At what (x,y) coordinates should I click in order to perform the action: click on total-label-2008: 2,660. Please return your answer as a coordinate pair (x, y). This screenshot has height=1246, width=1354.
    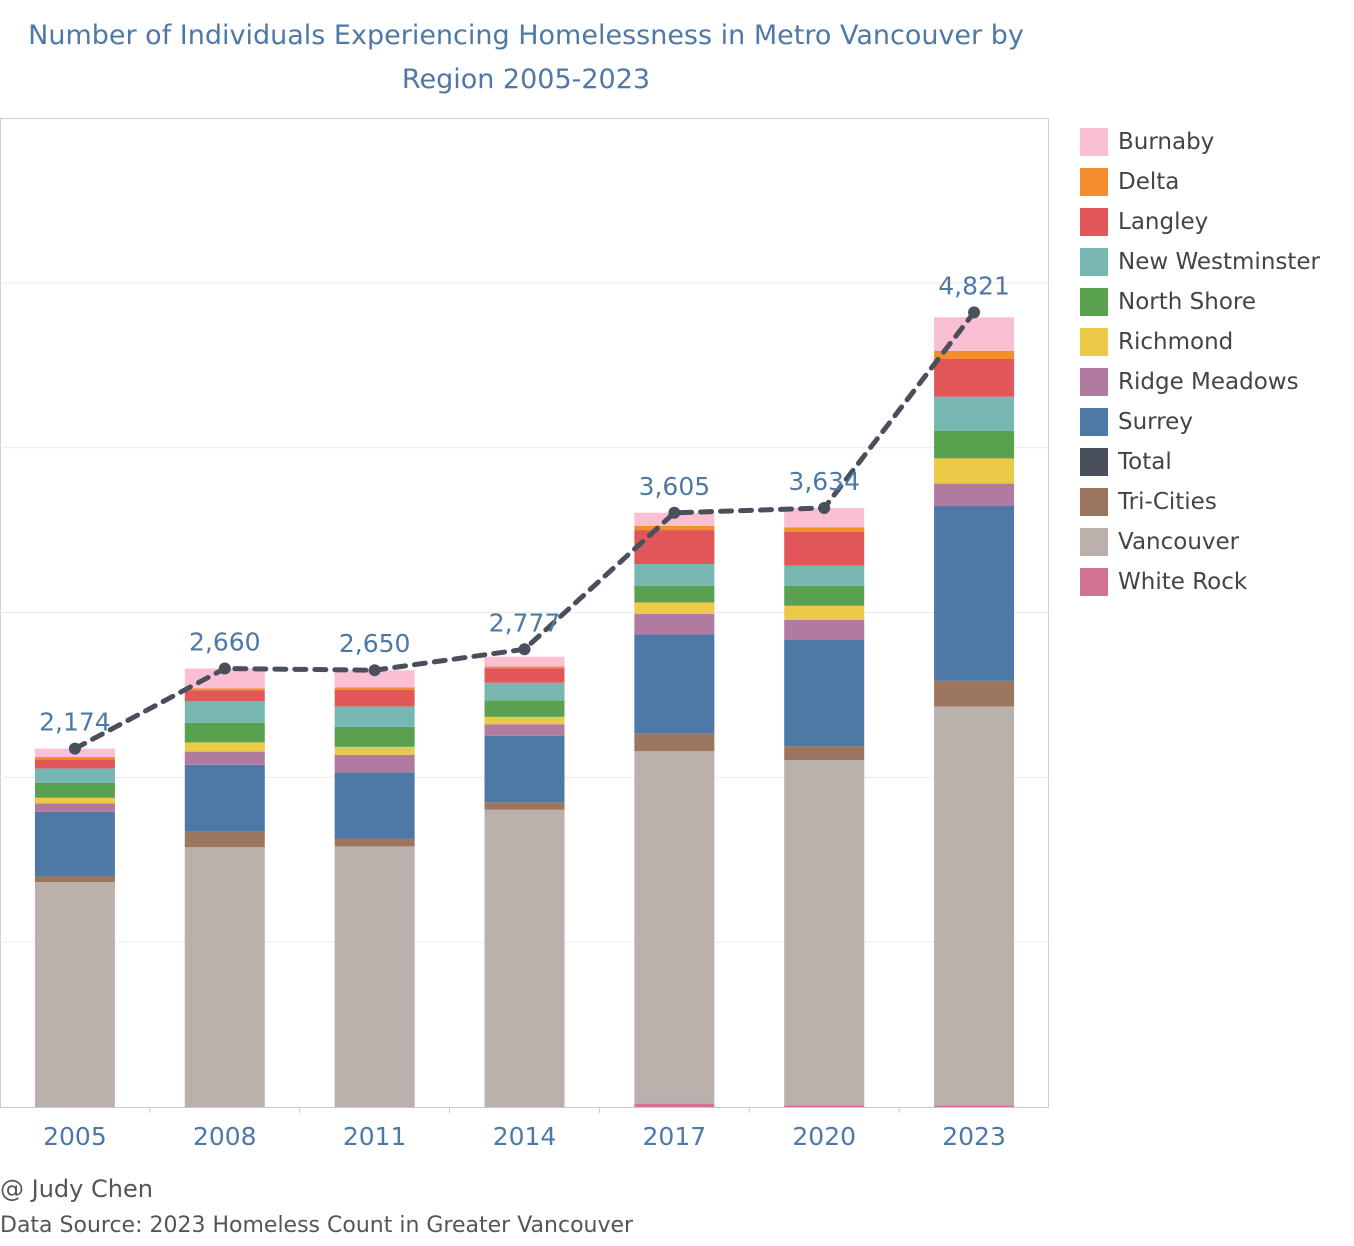
    Looking at the image, I should click on (225, 642).